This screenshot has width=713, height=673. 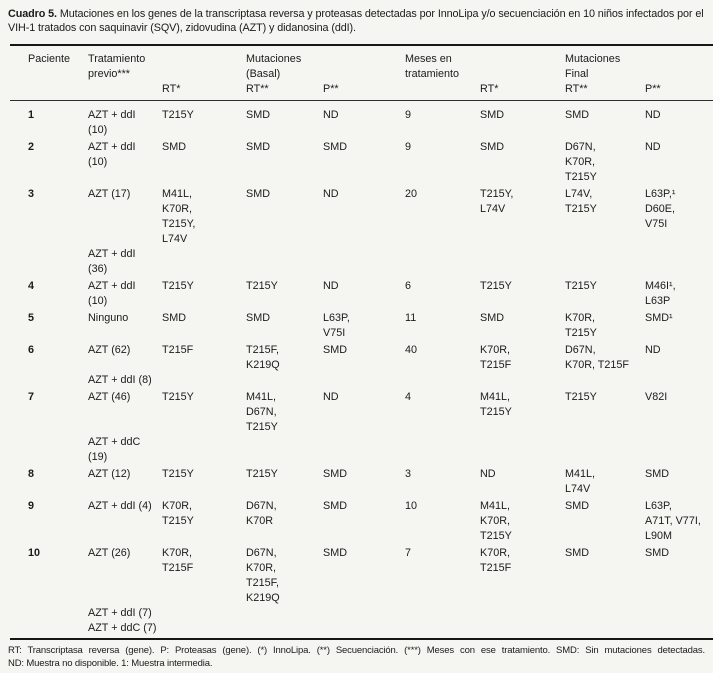 I want to click on cell-line: T215Y,, so click(x=179, y=224).